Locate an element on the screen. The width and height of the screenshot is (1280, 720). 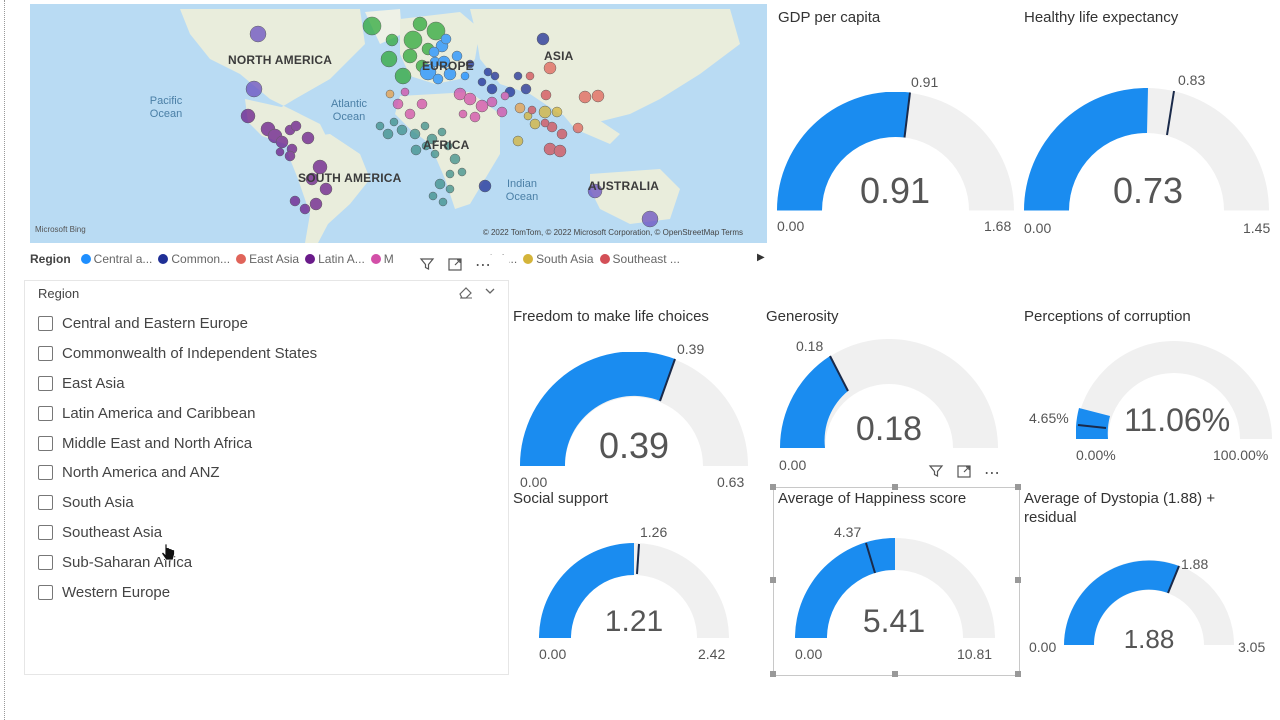
gauge-target-value: 4.37 is located at coordinates (848, 532).